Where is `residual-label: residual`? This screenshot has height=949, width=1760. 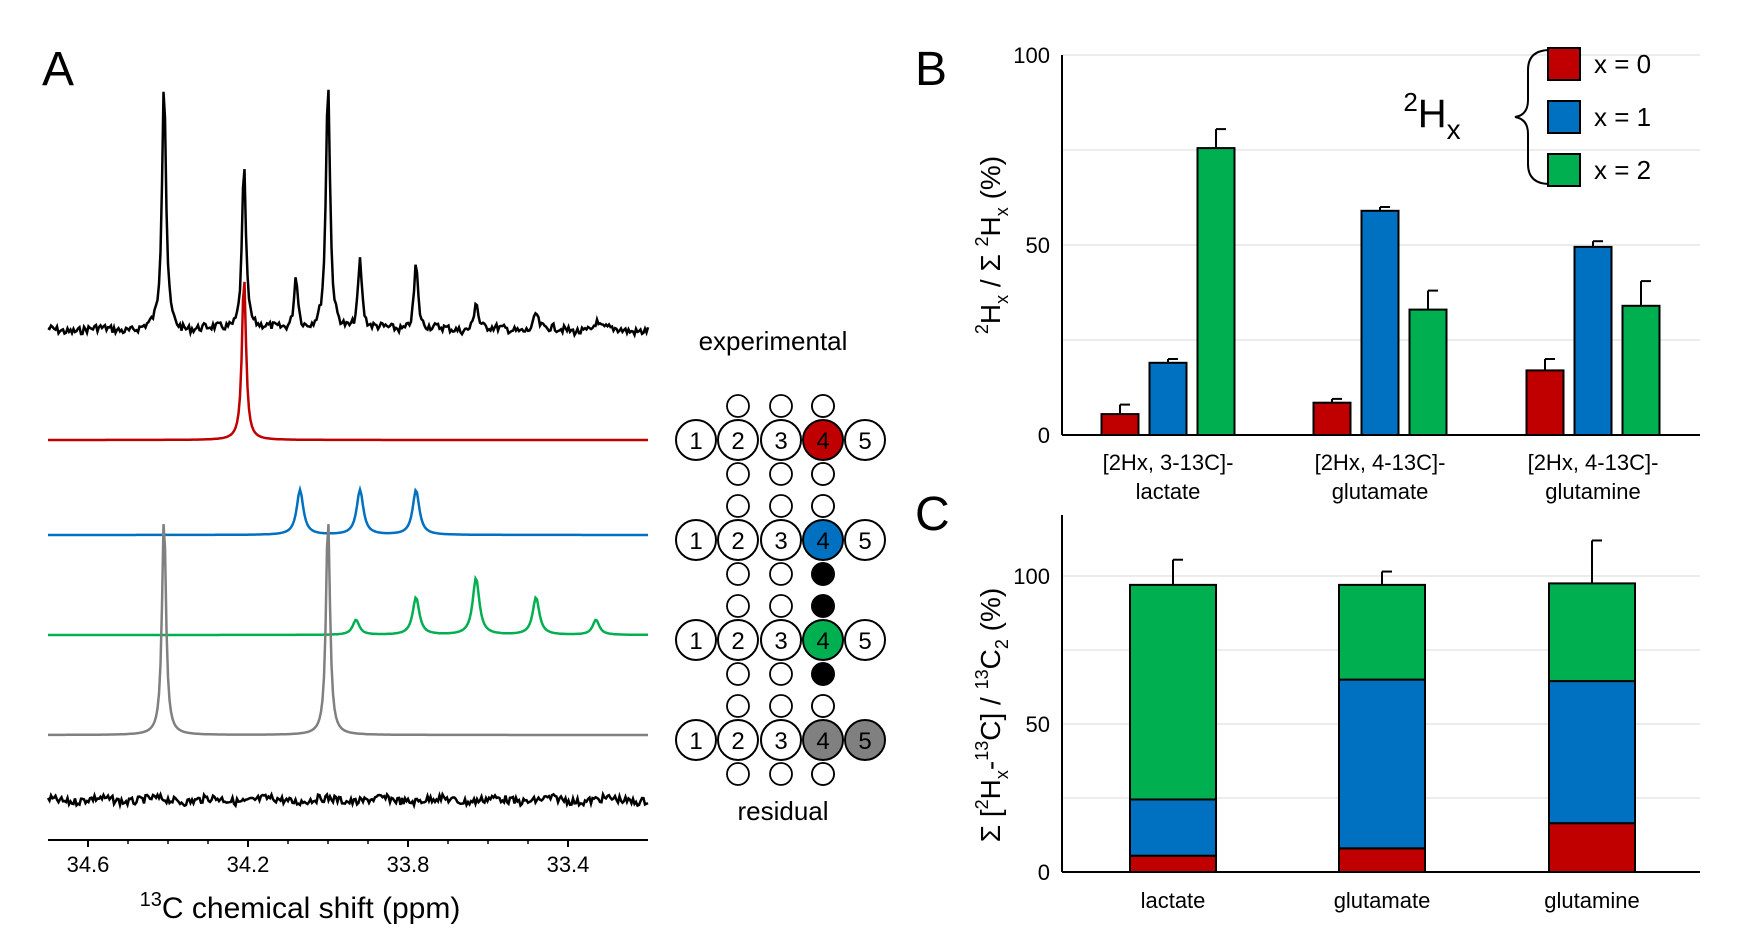
residual-label: residual is located at coordinates (782, 811).